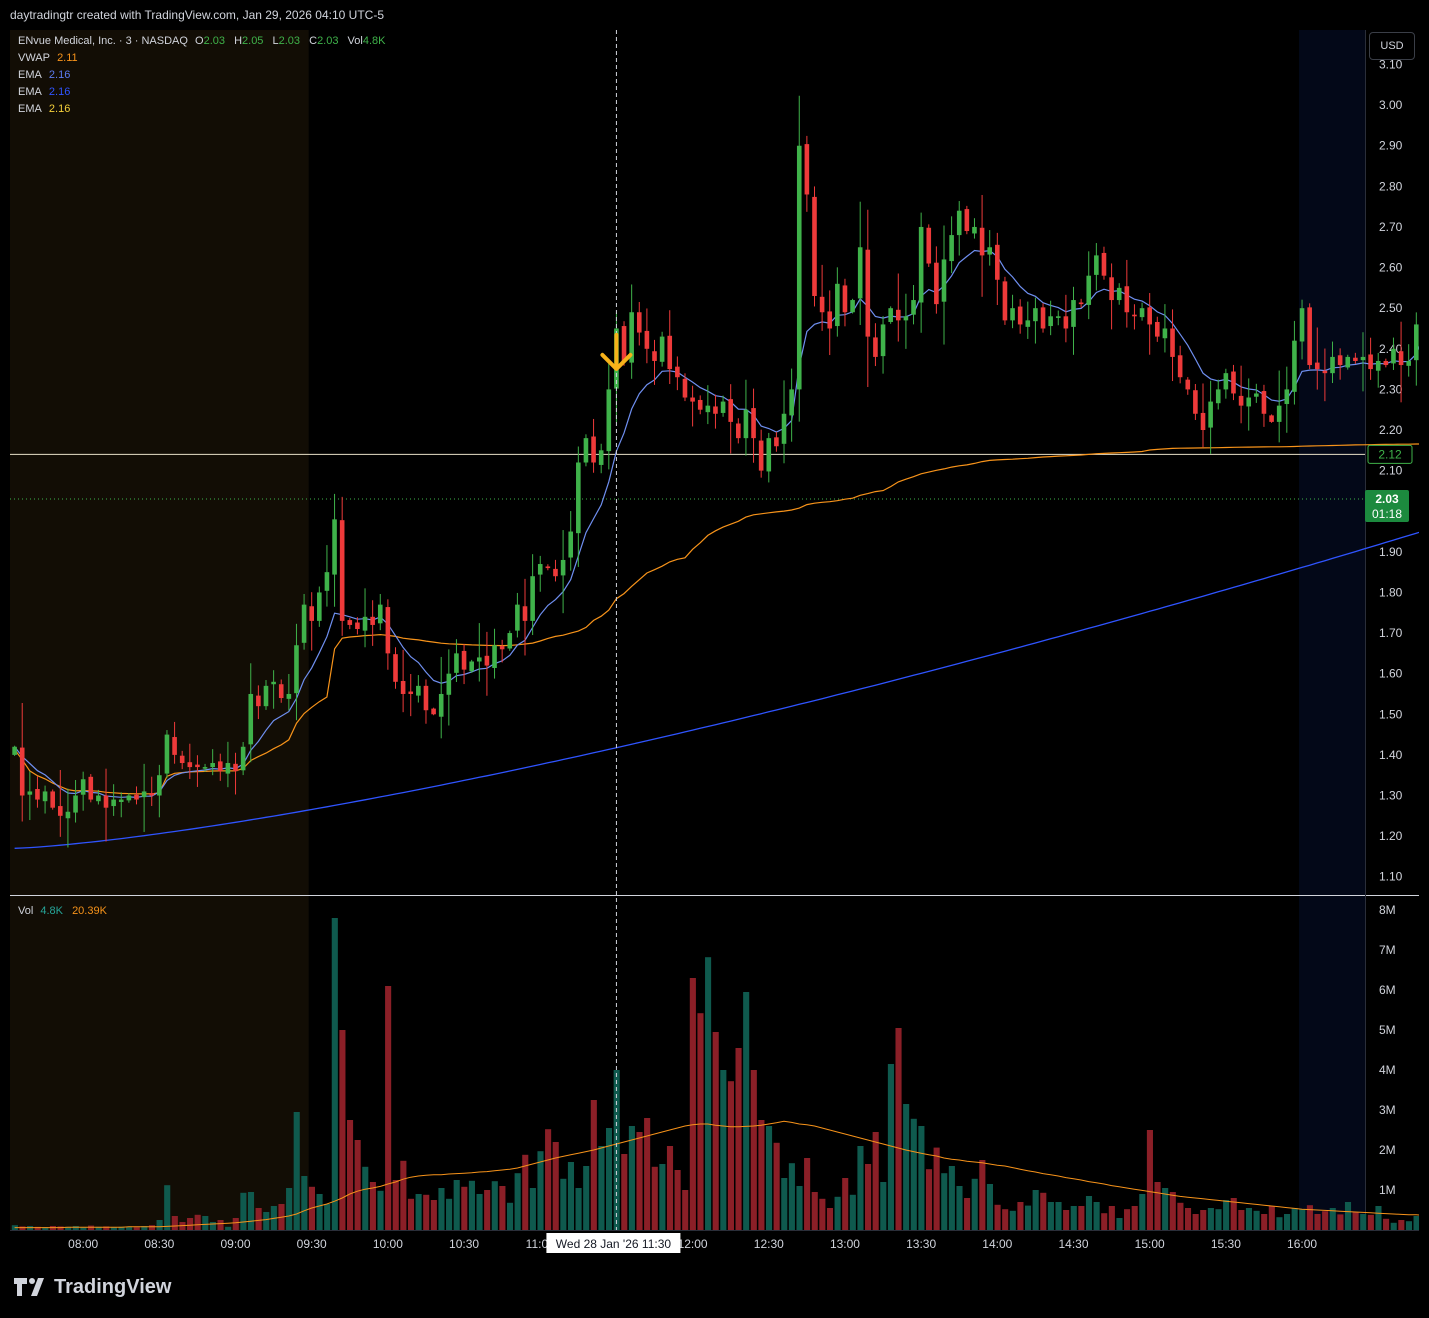 This screenshot has width=1429, height=1318. What do you see at coordinates (103, 41) in the screenshot?
I see `symbol-name: ENvue Medical, Inc. · 3 · NASDAQ` at bounding box center [103, 41].